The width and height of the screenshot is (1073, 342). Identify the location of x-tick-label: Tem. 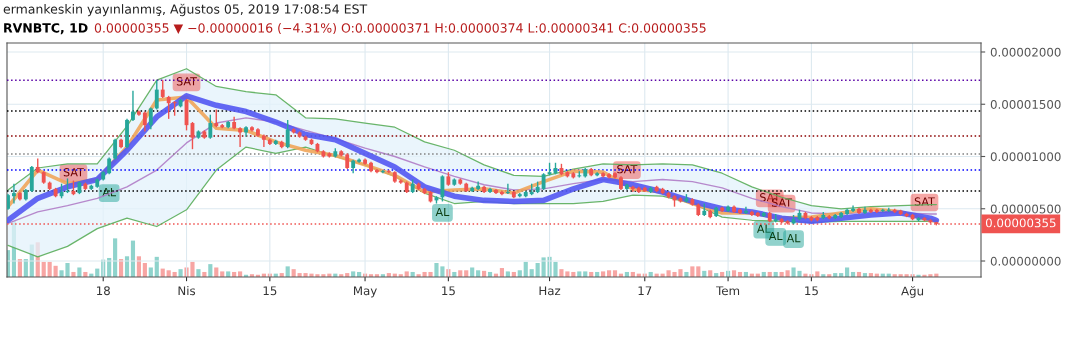
(728, 291).